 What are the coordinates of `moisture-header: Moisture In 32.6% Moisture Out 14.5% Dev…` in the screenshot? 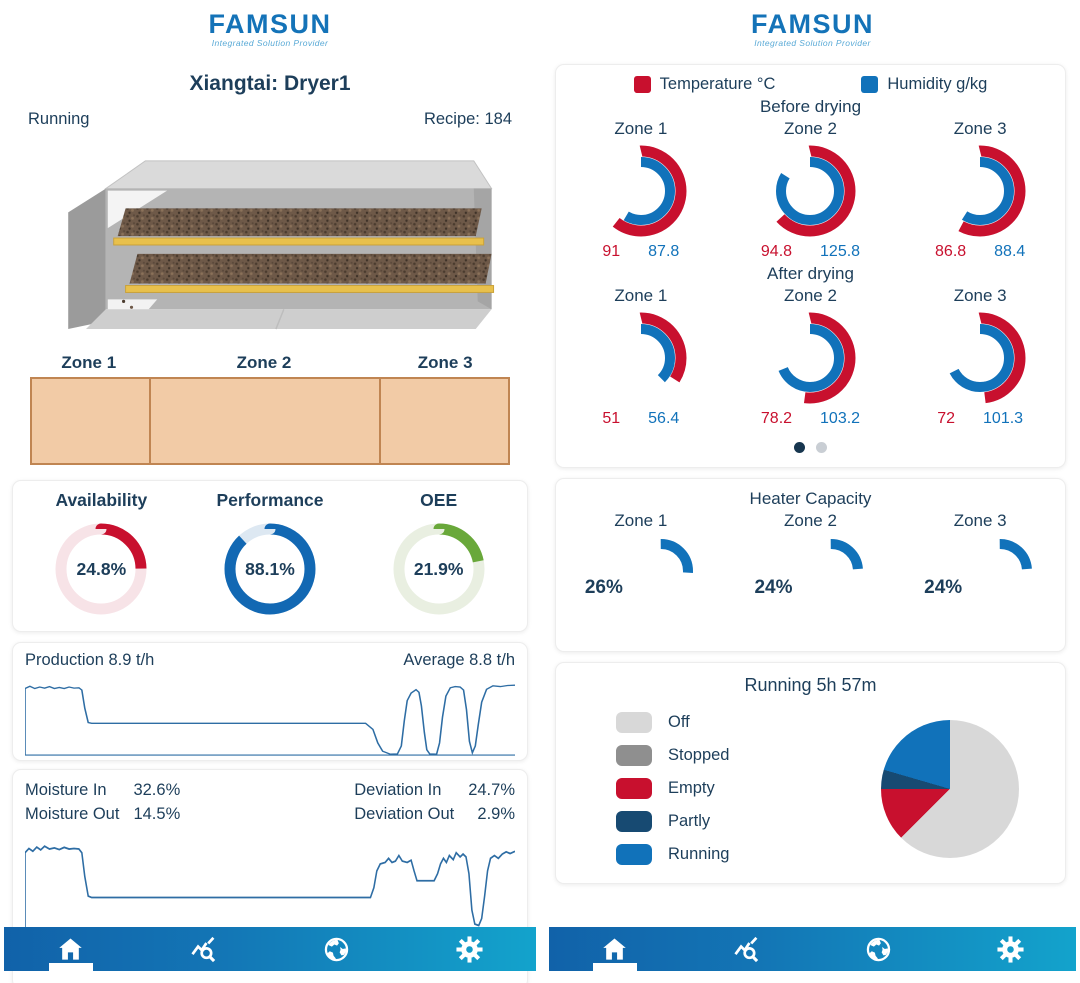 It's located at (270, 802).